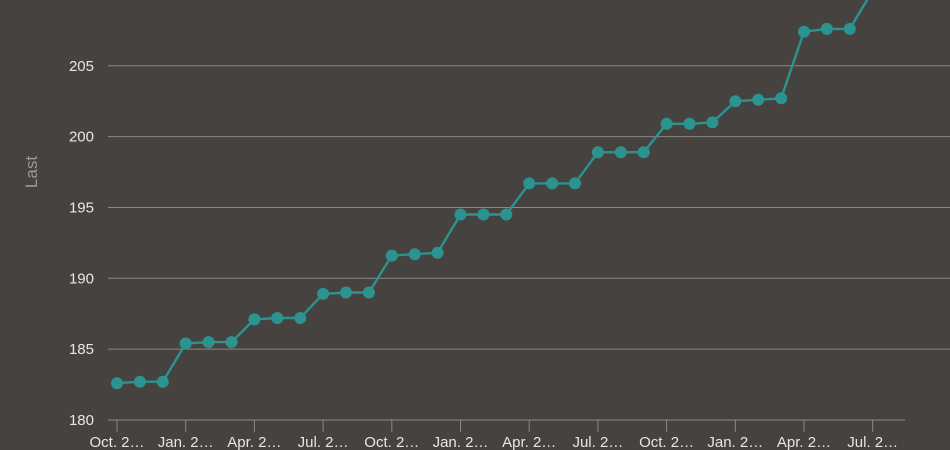 Image resolution: width=950 pixels, height=450 pixels. Describe the element at coordinates (81, 420) in the screenshot. I see `y-tick-label-180: 180` at that location.